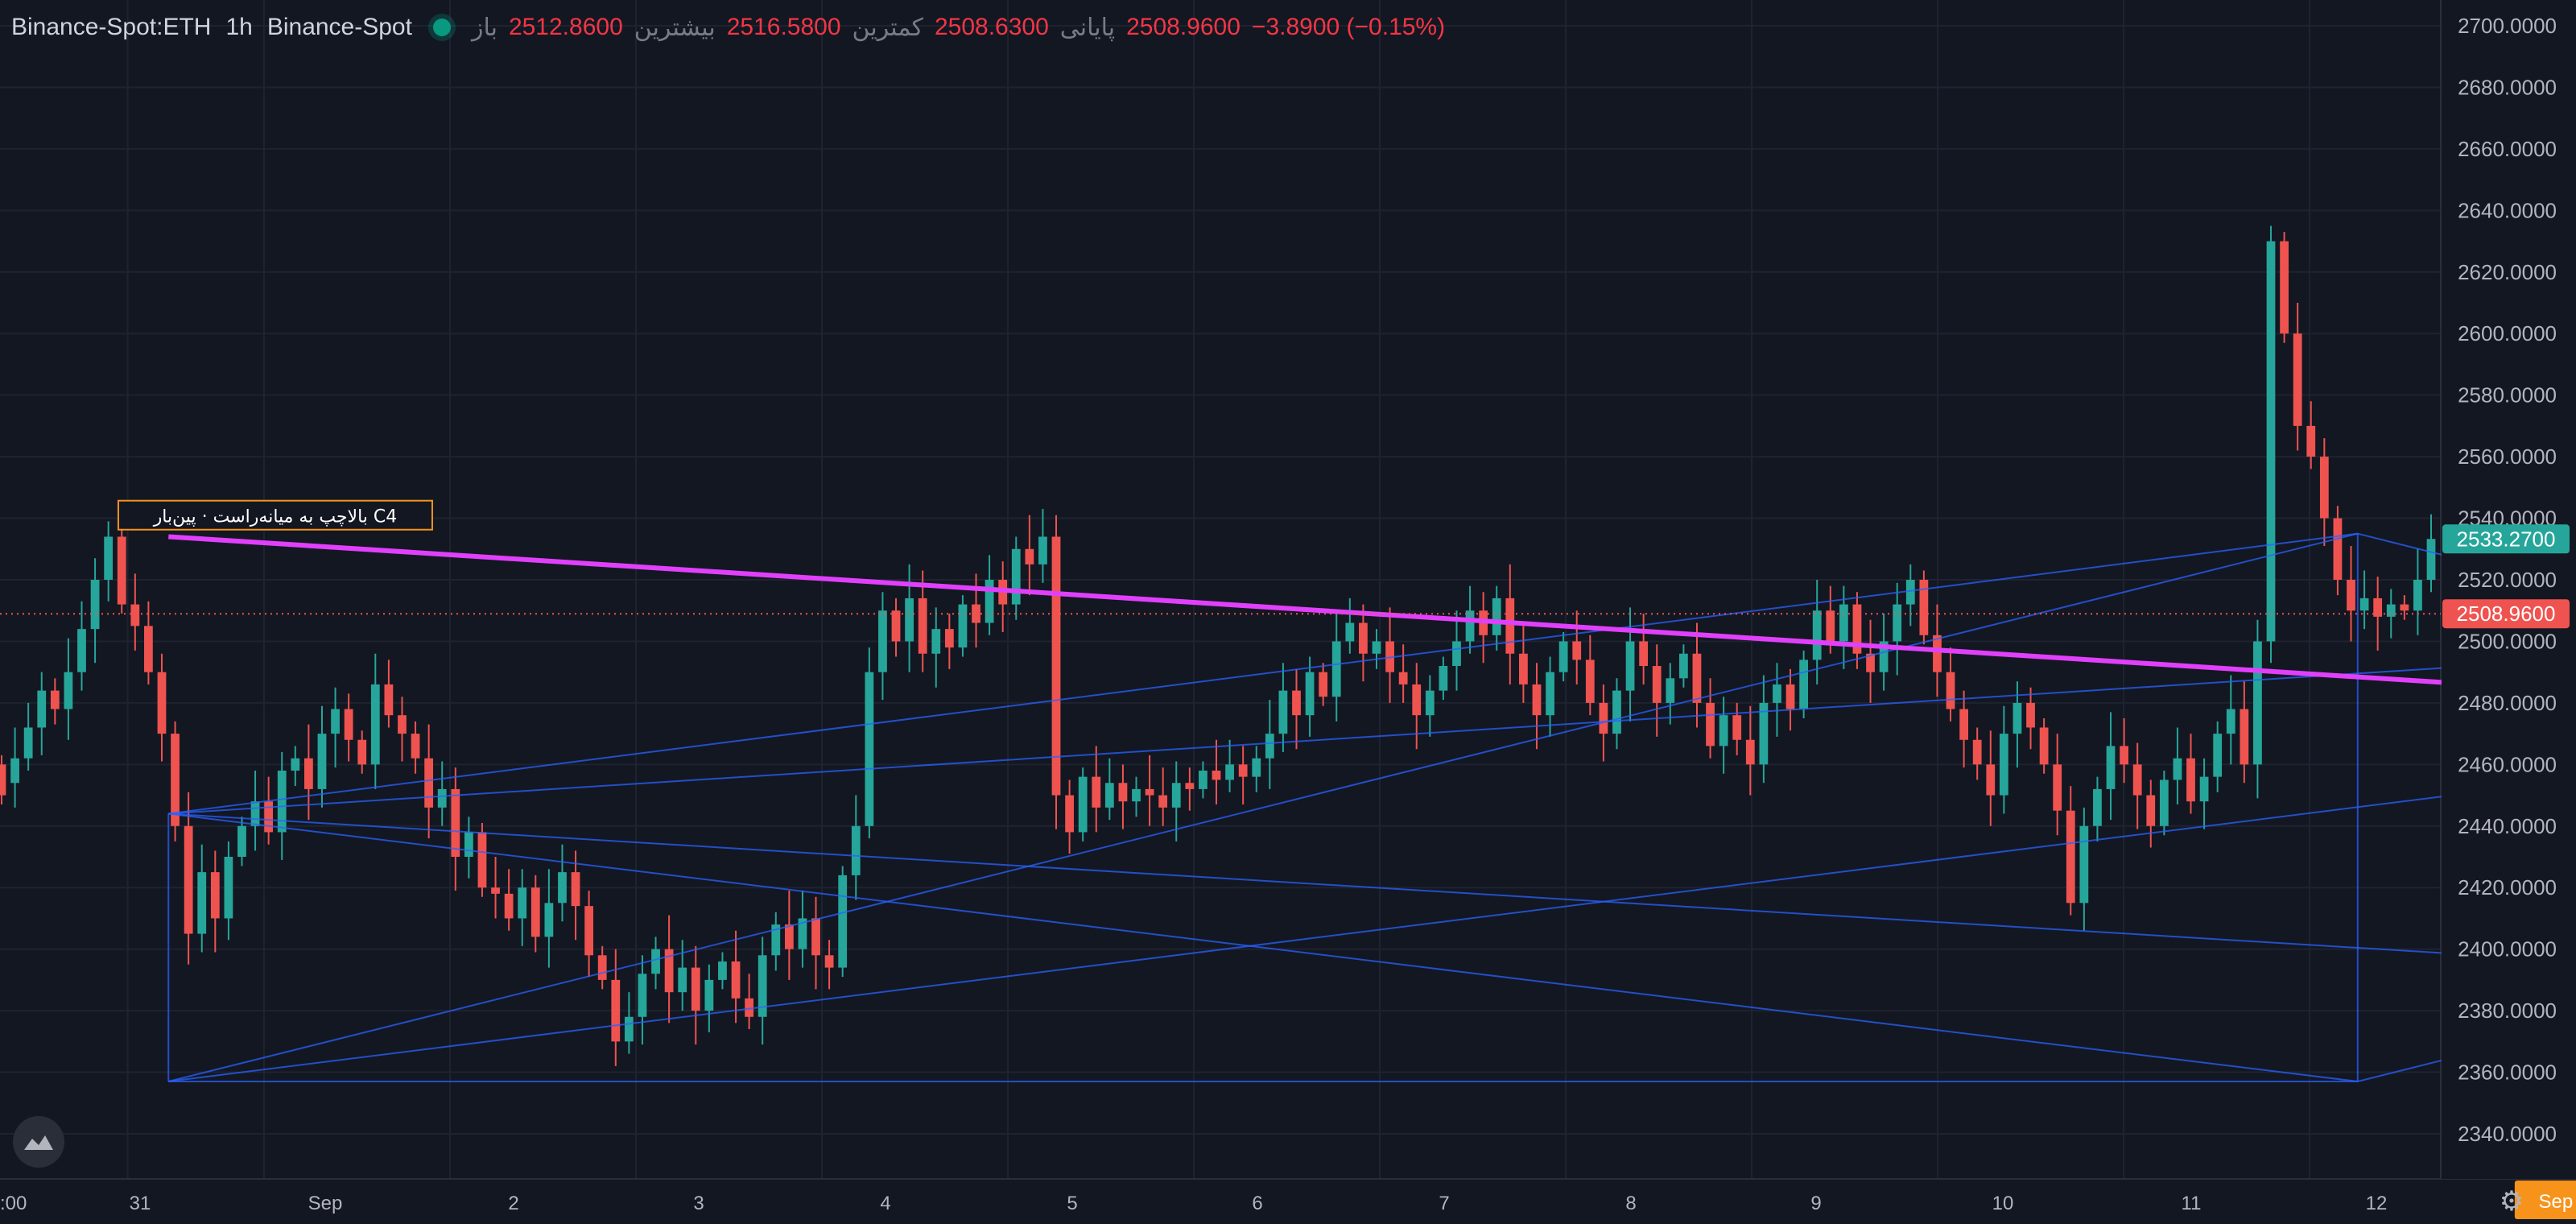  What do you see at coordinates (239, 27) in the screenshot?
I see `legend-interval: 1h` at bounding box center [239, 27].